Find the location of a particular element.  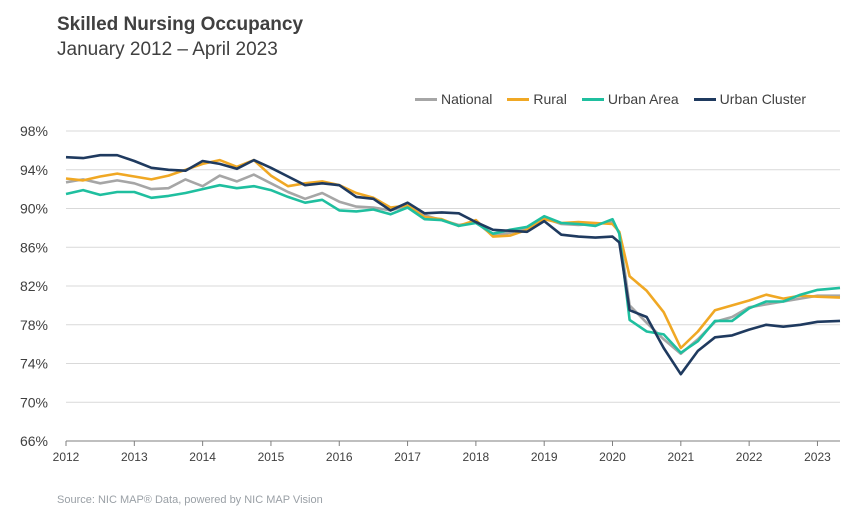

x-tick-label: 2018 is located at coordinates (476, 457).